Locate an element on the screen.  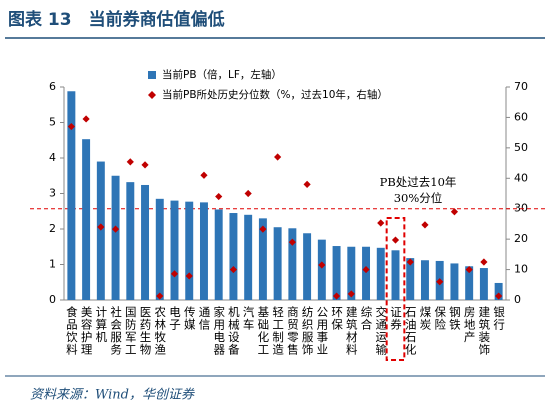
x-tick-label: 基础化工 is located at coordinates (263, 331).